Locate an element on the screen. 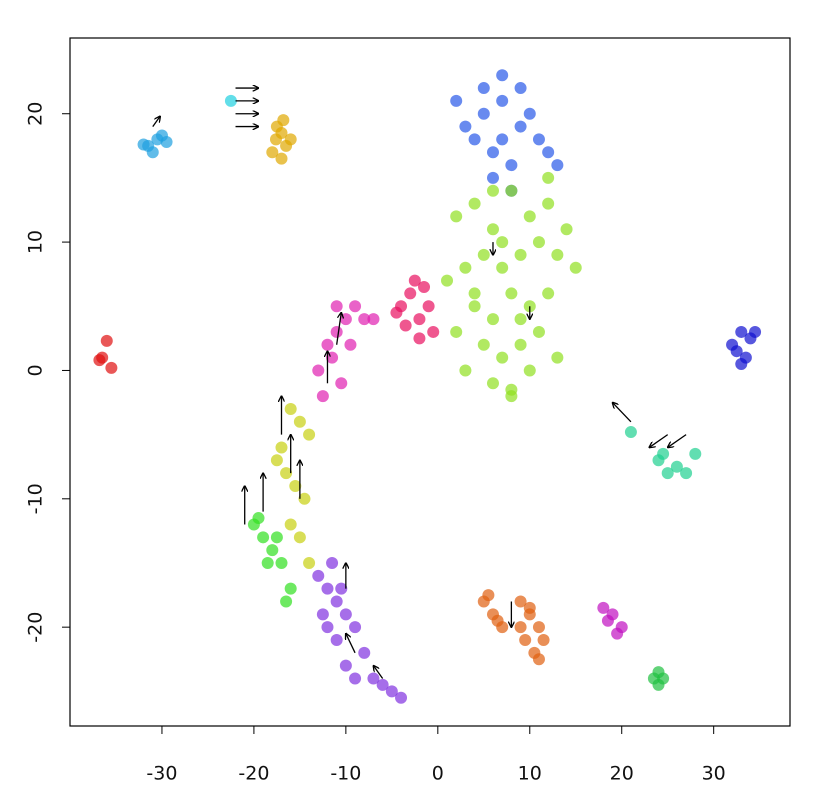 This screenshot has height=812, width=816. y-tick-label: 20 is located at coordinates (36, 114).